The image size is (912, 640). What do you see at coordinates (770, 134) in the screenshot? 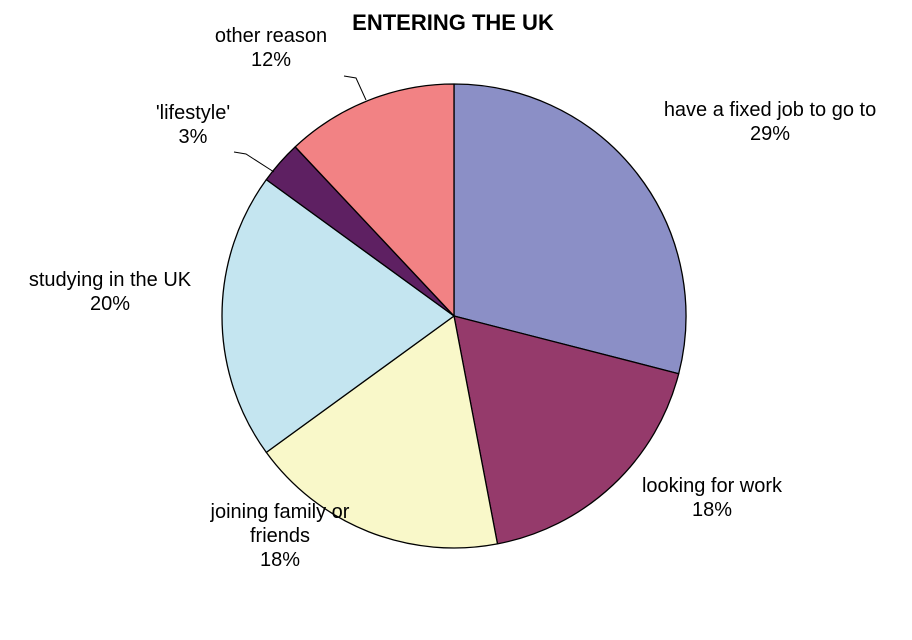
I see `slice-percent-label: 29%` at bounding box center [770, 134].